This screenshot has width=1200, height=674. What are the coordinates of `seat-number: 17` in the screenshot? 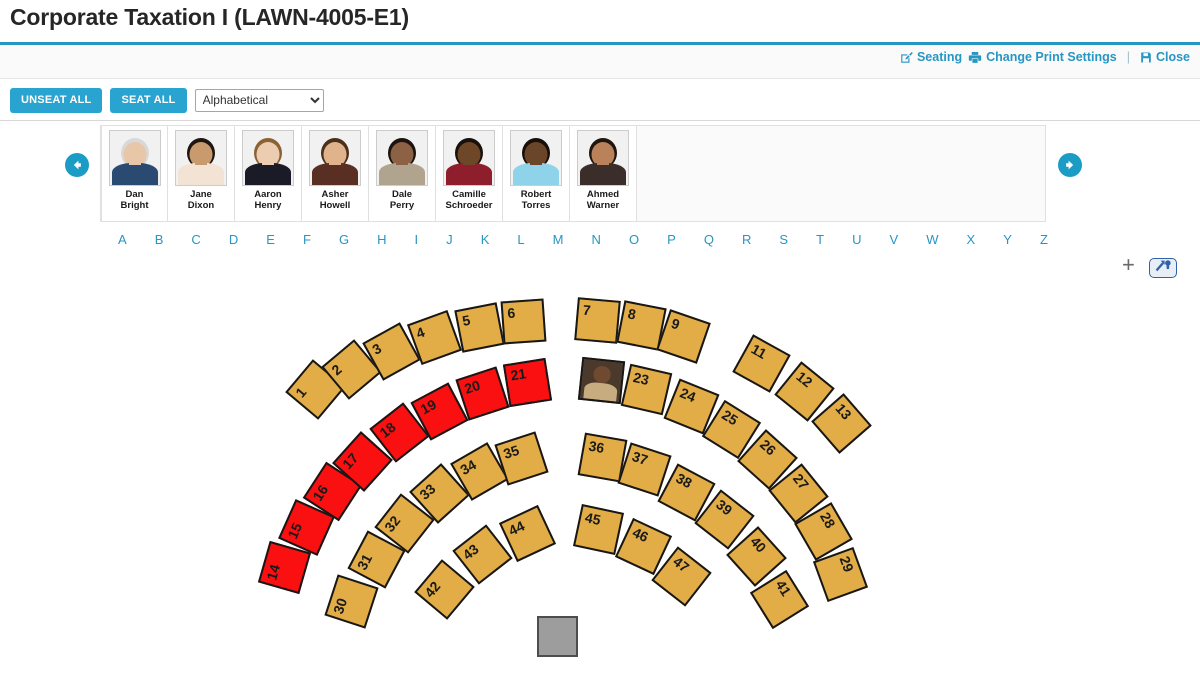 It's located at (350, 461).